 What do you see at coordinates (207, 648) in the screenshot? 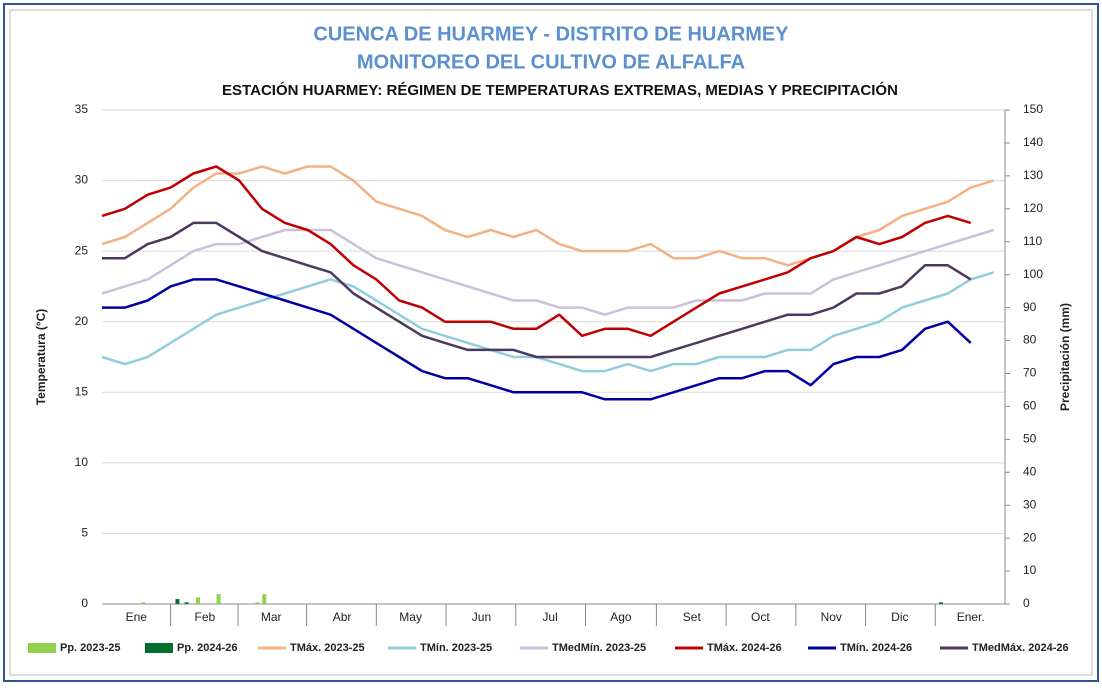
I see `legend-label: Pp. 2024-26` at bounding box center [207, 648].